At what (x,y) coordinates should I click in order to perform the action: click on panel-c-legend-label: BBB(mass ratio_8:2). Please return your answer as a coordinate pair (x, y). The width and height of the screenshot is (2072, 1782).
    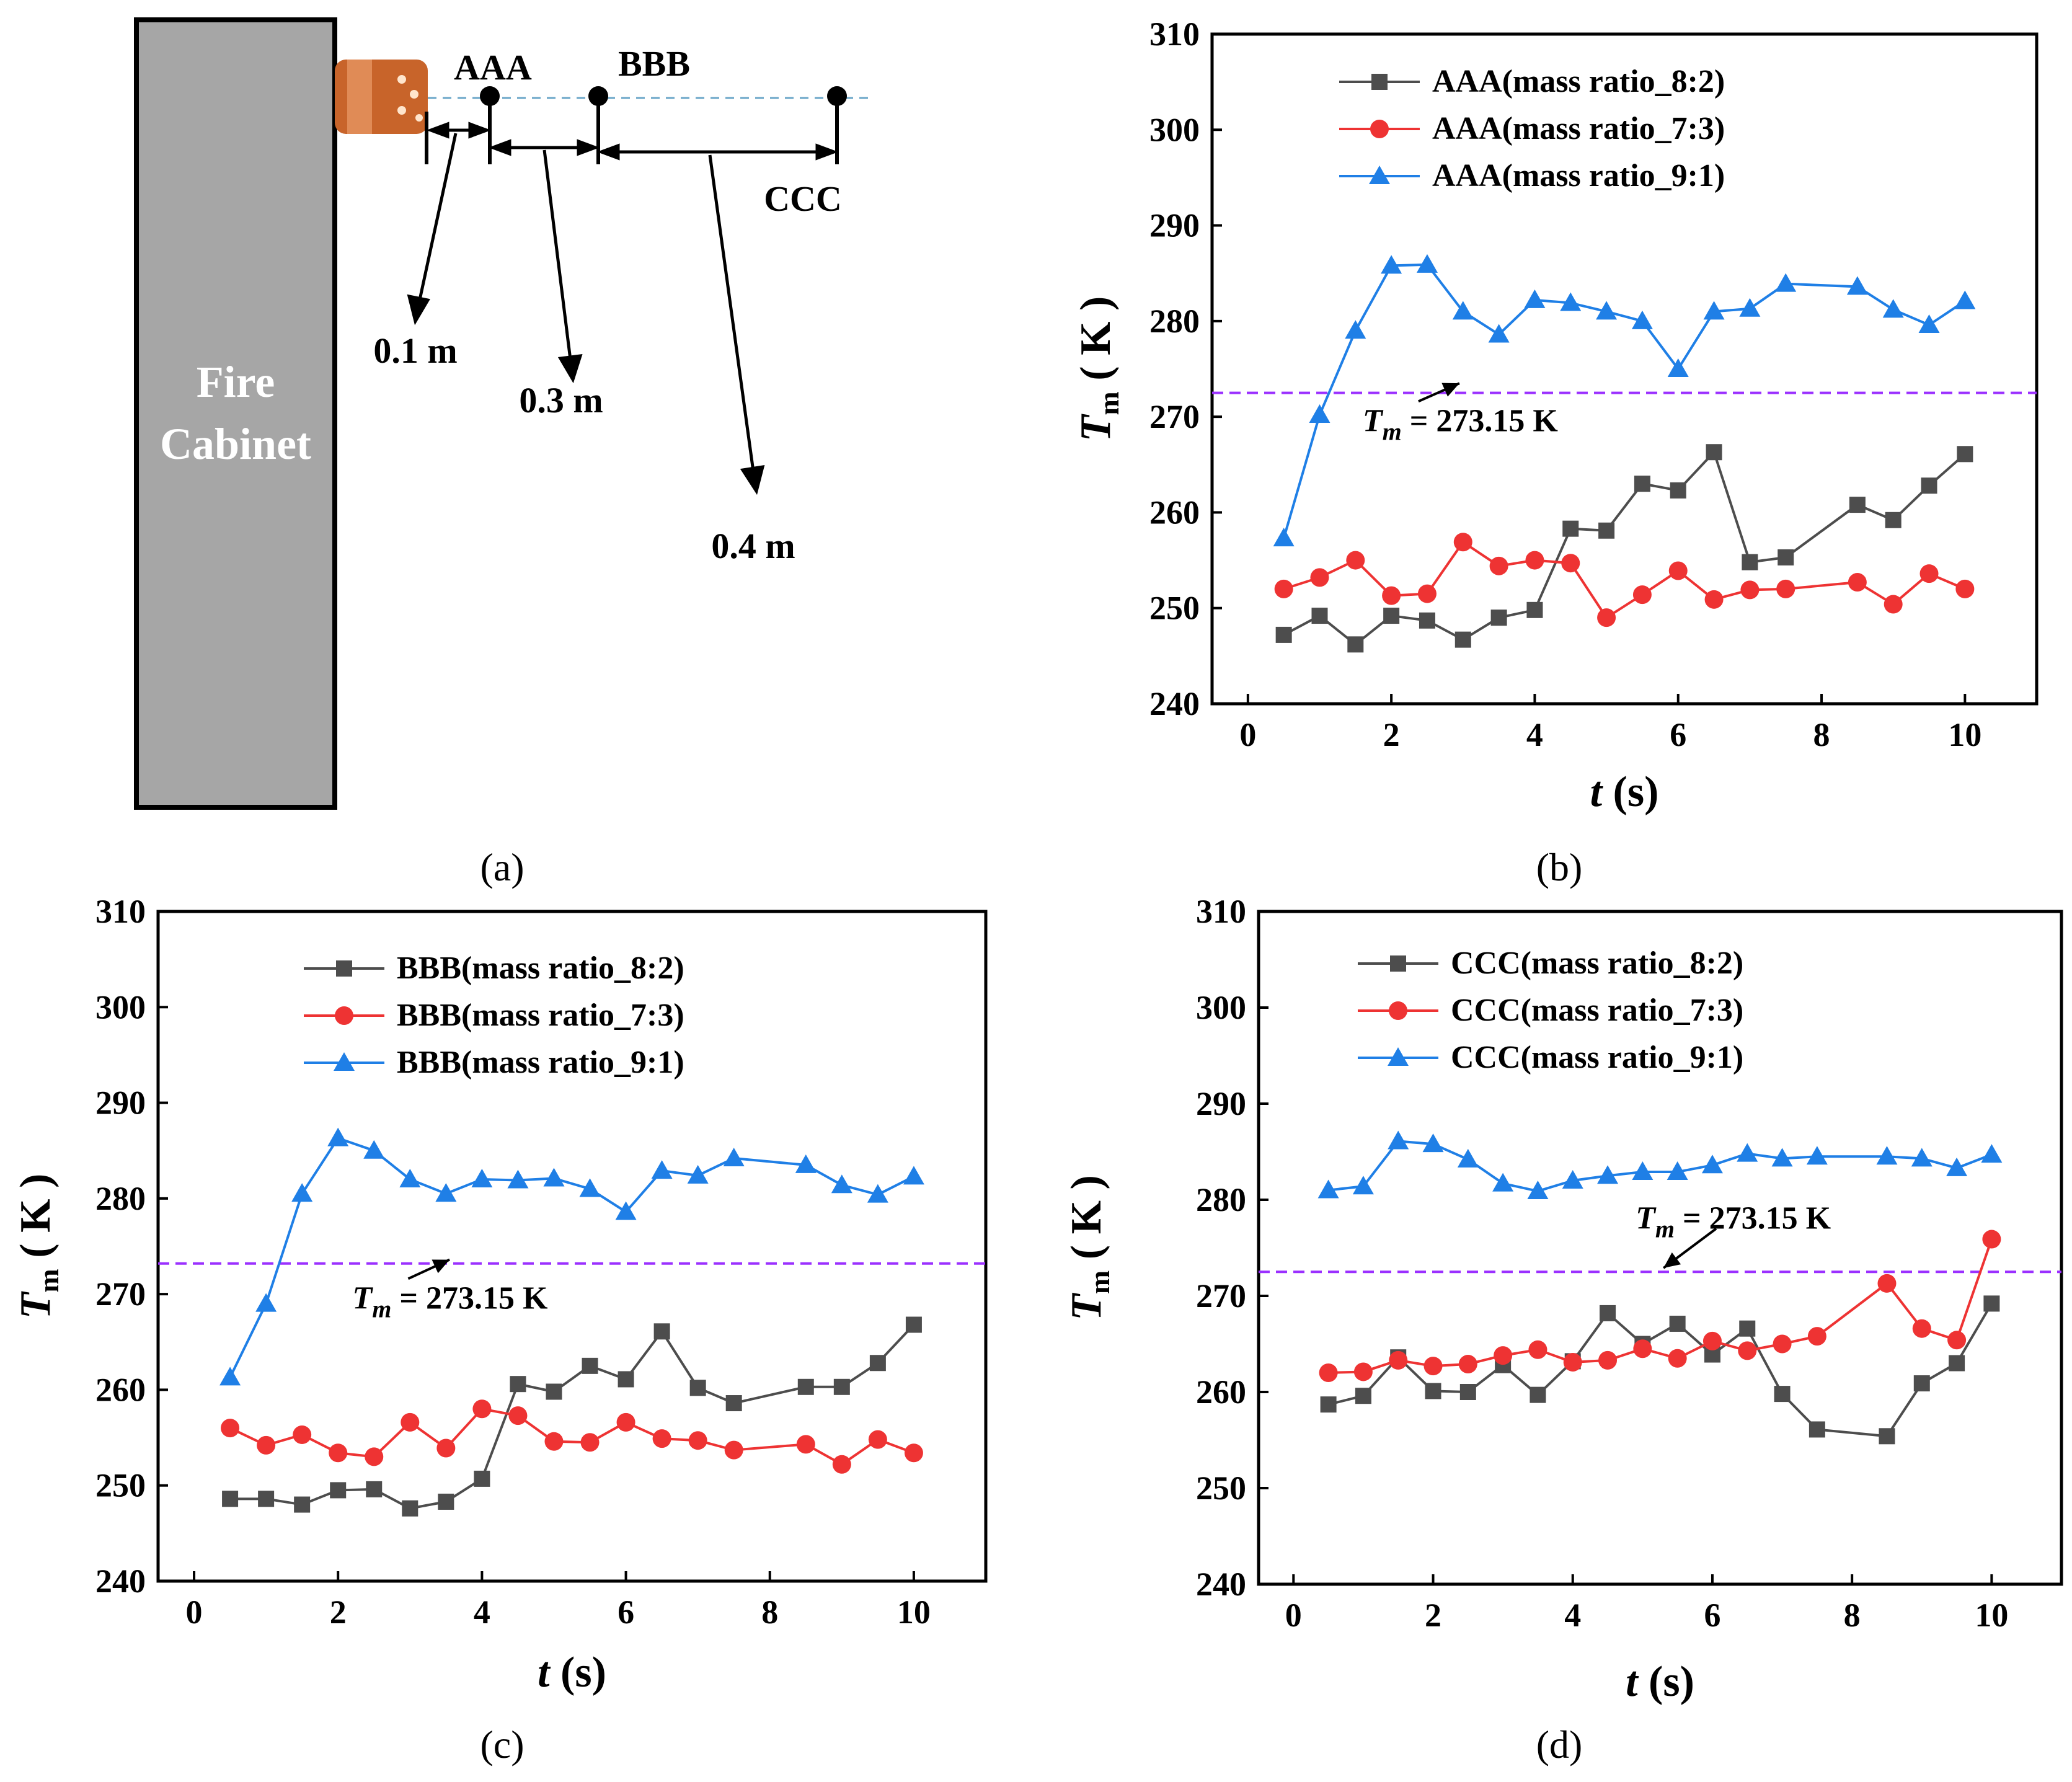
    Looking at the image, I should click on (540, 969).